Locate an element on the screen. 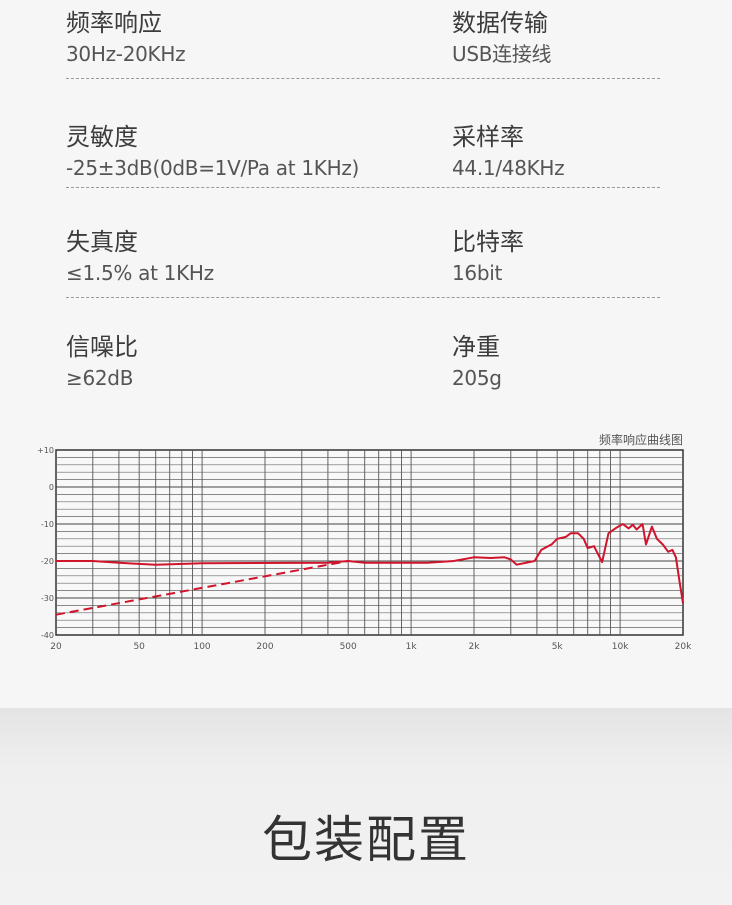 This screenshot has height=905, width=732. spec-label: 灵敏度 is located at coordinates (102, 137).